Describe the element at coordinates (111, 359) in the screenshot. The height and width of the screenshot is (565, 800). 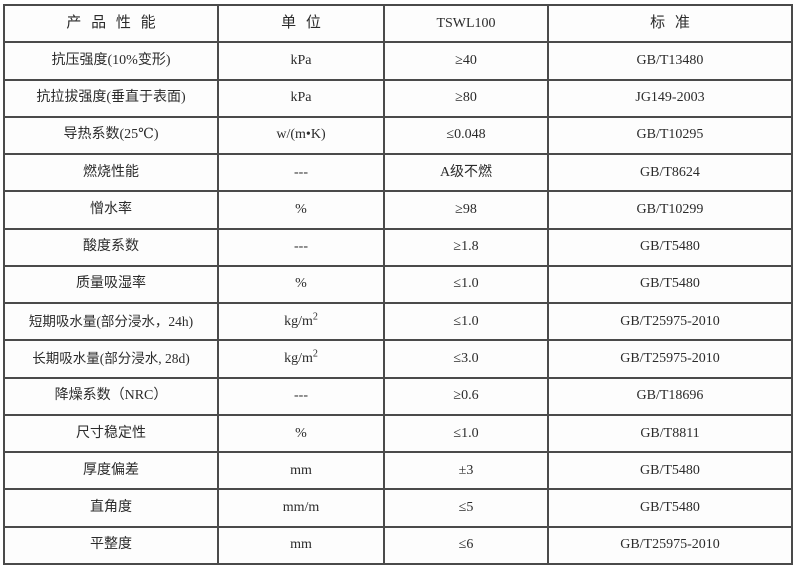
I see `cell-property: 长期吸水量(部分浸水, 28d)` at that location.